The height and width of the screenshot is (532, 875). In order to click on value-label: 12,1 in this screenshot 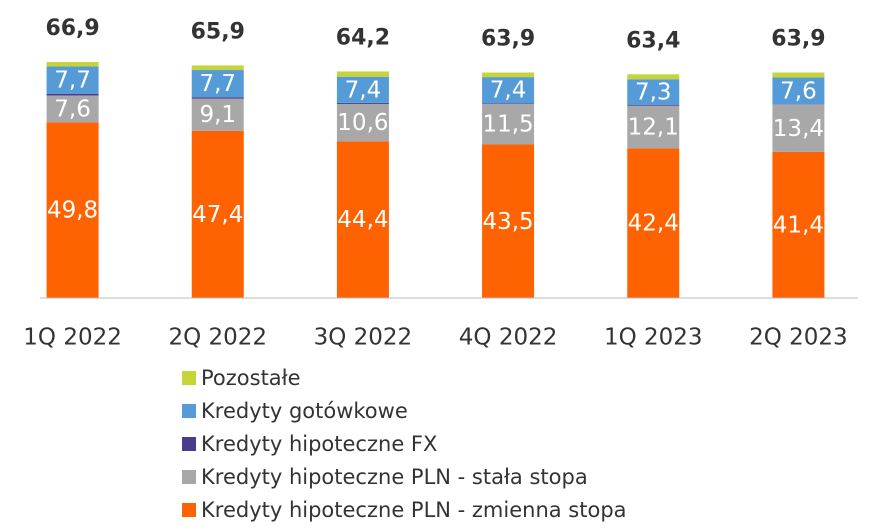, I will do `click(653, 128)`.